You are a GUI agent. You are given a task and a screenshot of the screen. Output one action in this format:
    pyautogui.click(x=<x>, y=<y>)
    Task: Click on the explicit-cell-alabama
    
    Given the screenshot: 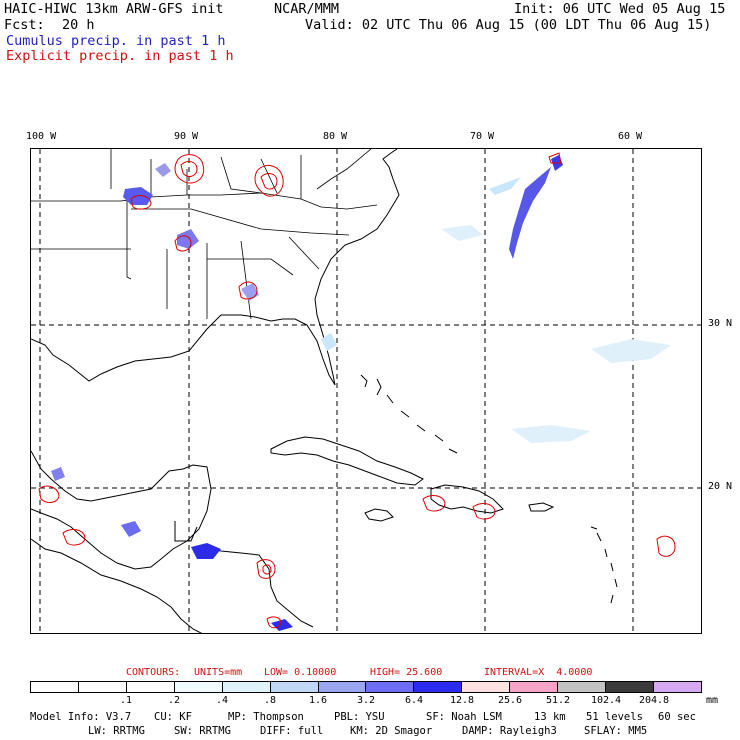 What is the action you would take?
    pyautogui.click(x=248, y=290)
    